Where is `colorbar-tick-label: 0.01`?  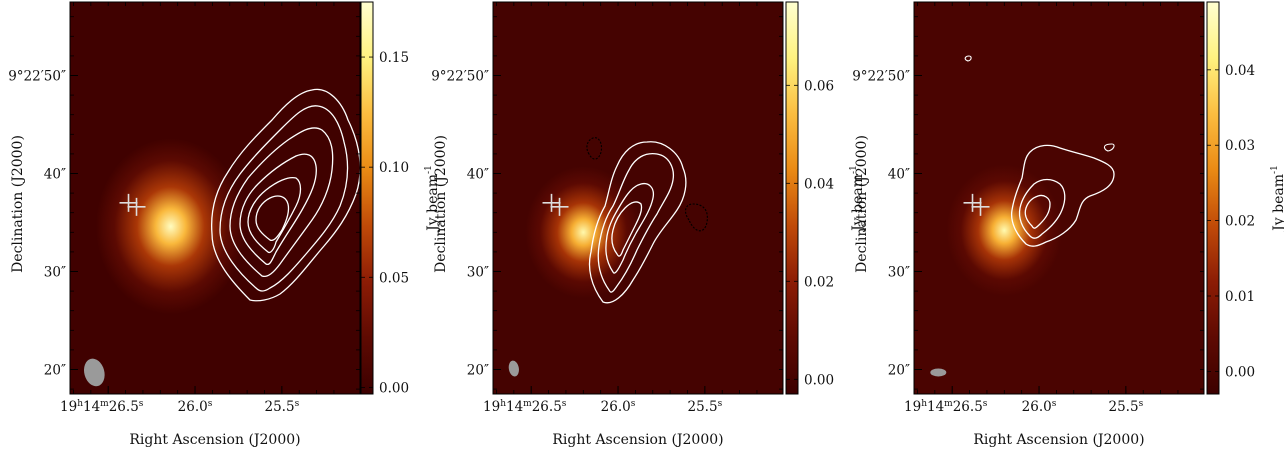
colorbar-tick-label: 0.01 is located at coordinates (1240, 297).